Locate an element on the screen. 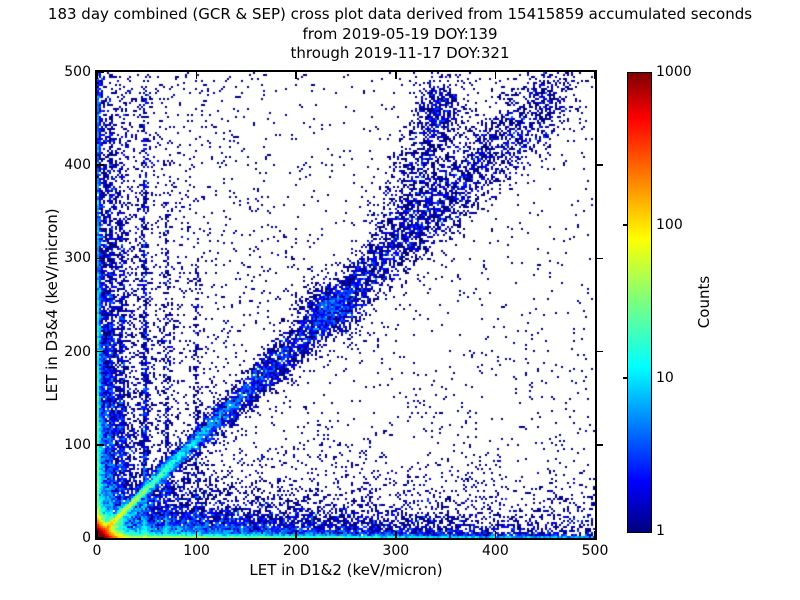 The width and height of the screenshot is (800, 600). x-tick-label: 200 is located at coordinates (296, 551).